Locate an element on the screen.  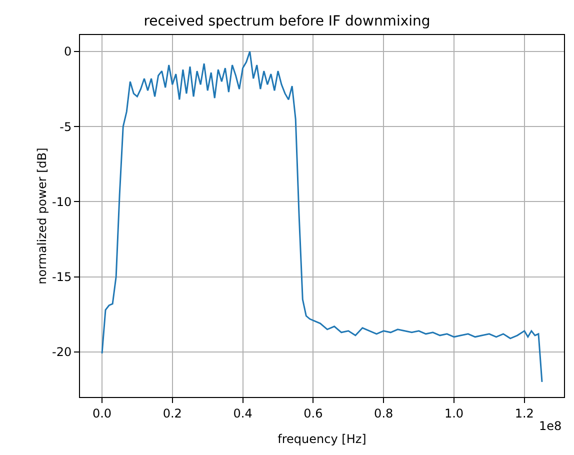
x-tick-label: 0.6 is located at coordinates (313, 413).